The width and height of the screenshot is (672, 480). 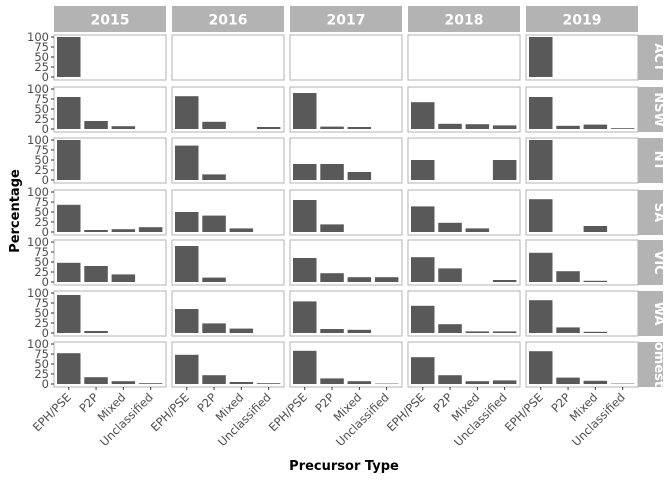 What do you see at coordinates (658, 262) in the screenshot?
I see `row-strip-label-vic: VIC` at bounding box center [658, 262].